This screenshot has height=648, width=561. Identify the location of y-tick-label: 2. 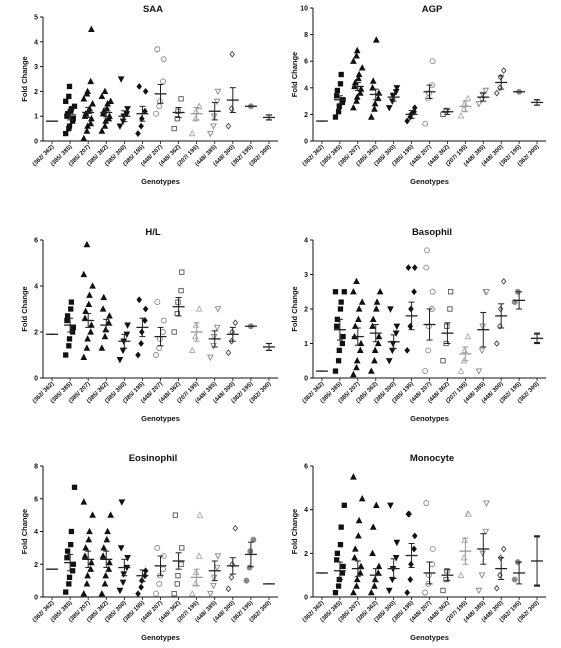
(306, 310).